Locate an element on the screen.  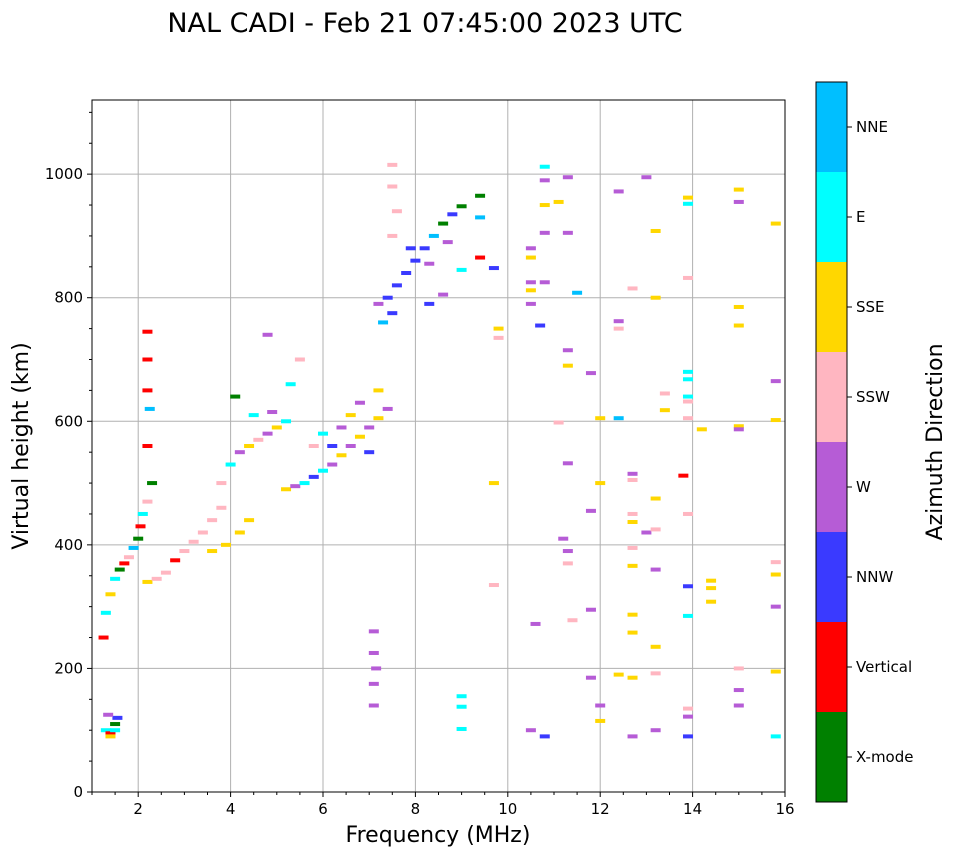
colorbar-tick-label: SSW is located at coordinates (873, 397).